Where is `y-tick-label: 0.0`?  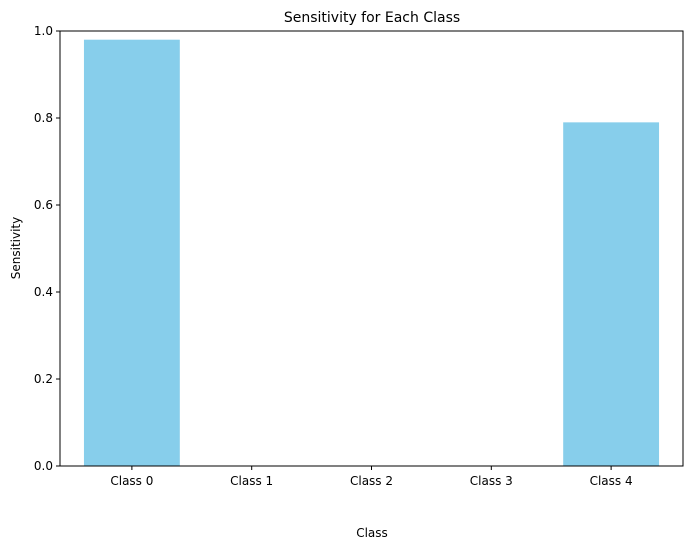
y-tick-label: 0.0 is located at coordinates (43, 466).